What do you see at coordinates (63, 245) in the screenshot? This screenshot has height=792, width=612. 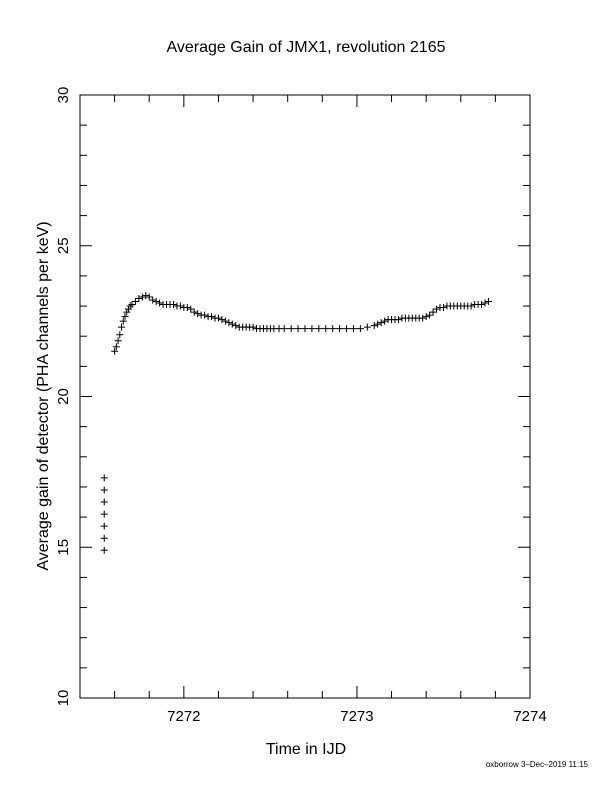 I see `y-tick-label: 25` at bounding box center [63, 245].